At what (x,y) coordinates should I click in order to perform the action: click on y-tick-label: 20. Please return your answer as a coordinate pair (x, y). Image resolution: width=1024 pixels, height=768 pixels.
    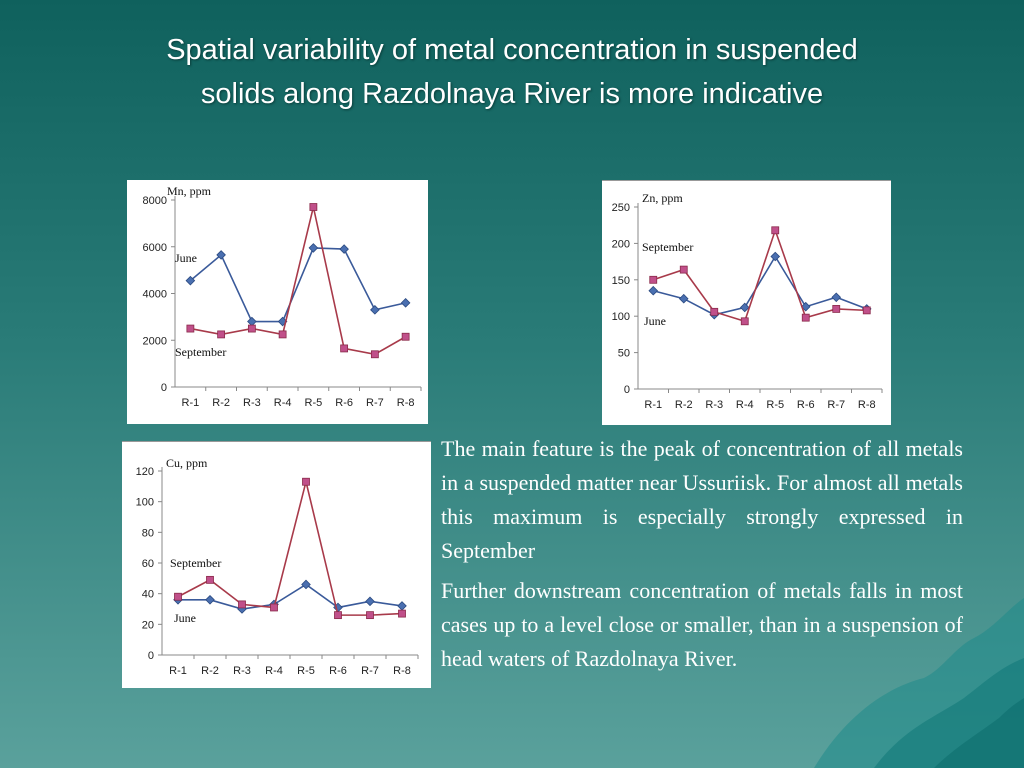
    Looking at the image, I should click on (148, 625).